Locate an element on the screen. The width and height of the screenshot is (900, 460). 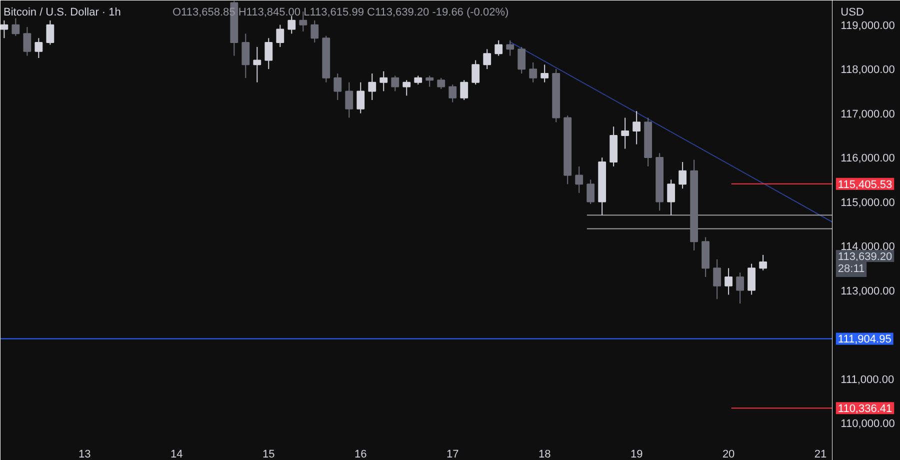
x-tick-label: 14 is located at coordinates (176, 454).